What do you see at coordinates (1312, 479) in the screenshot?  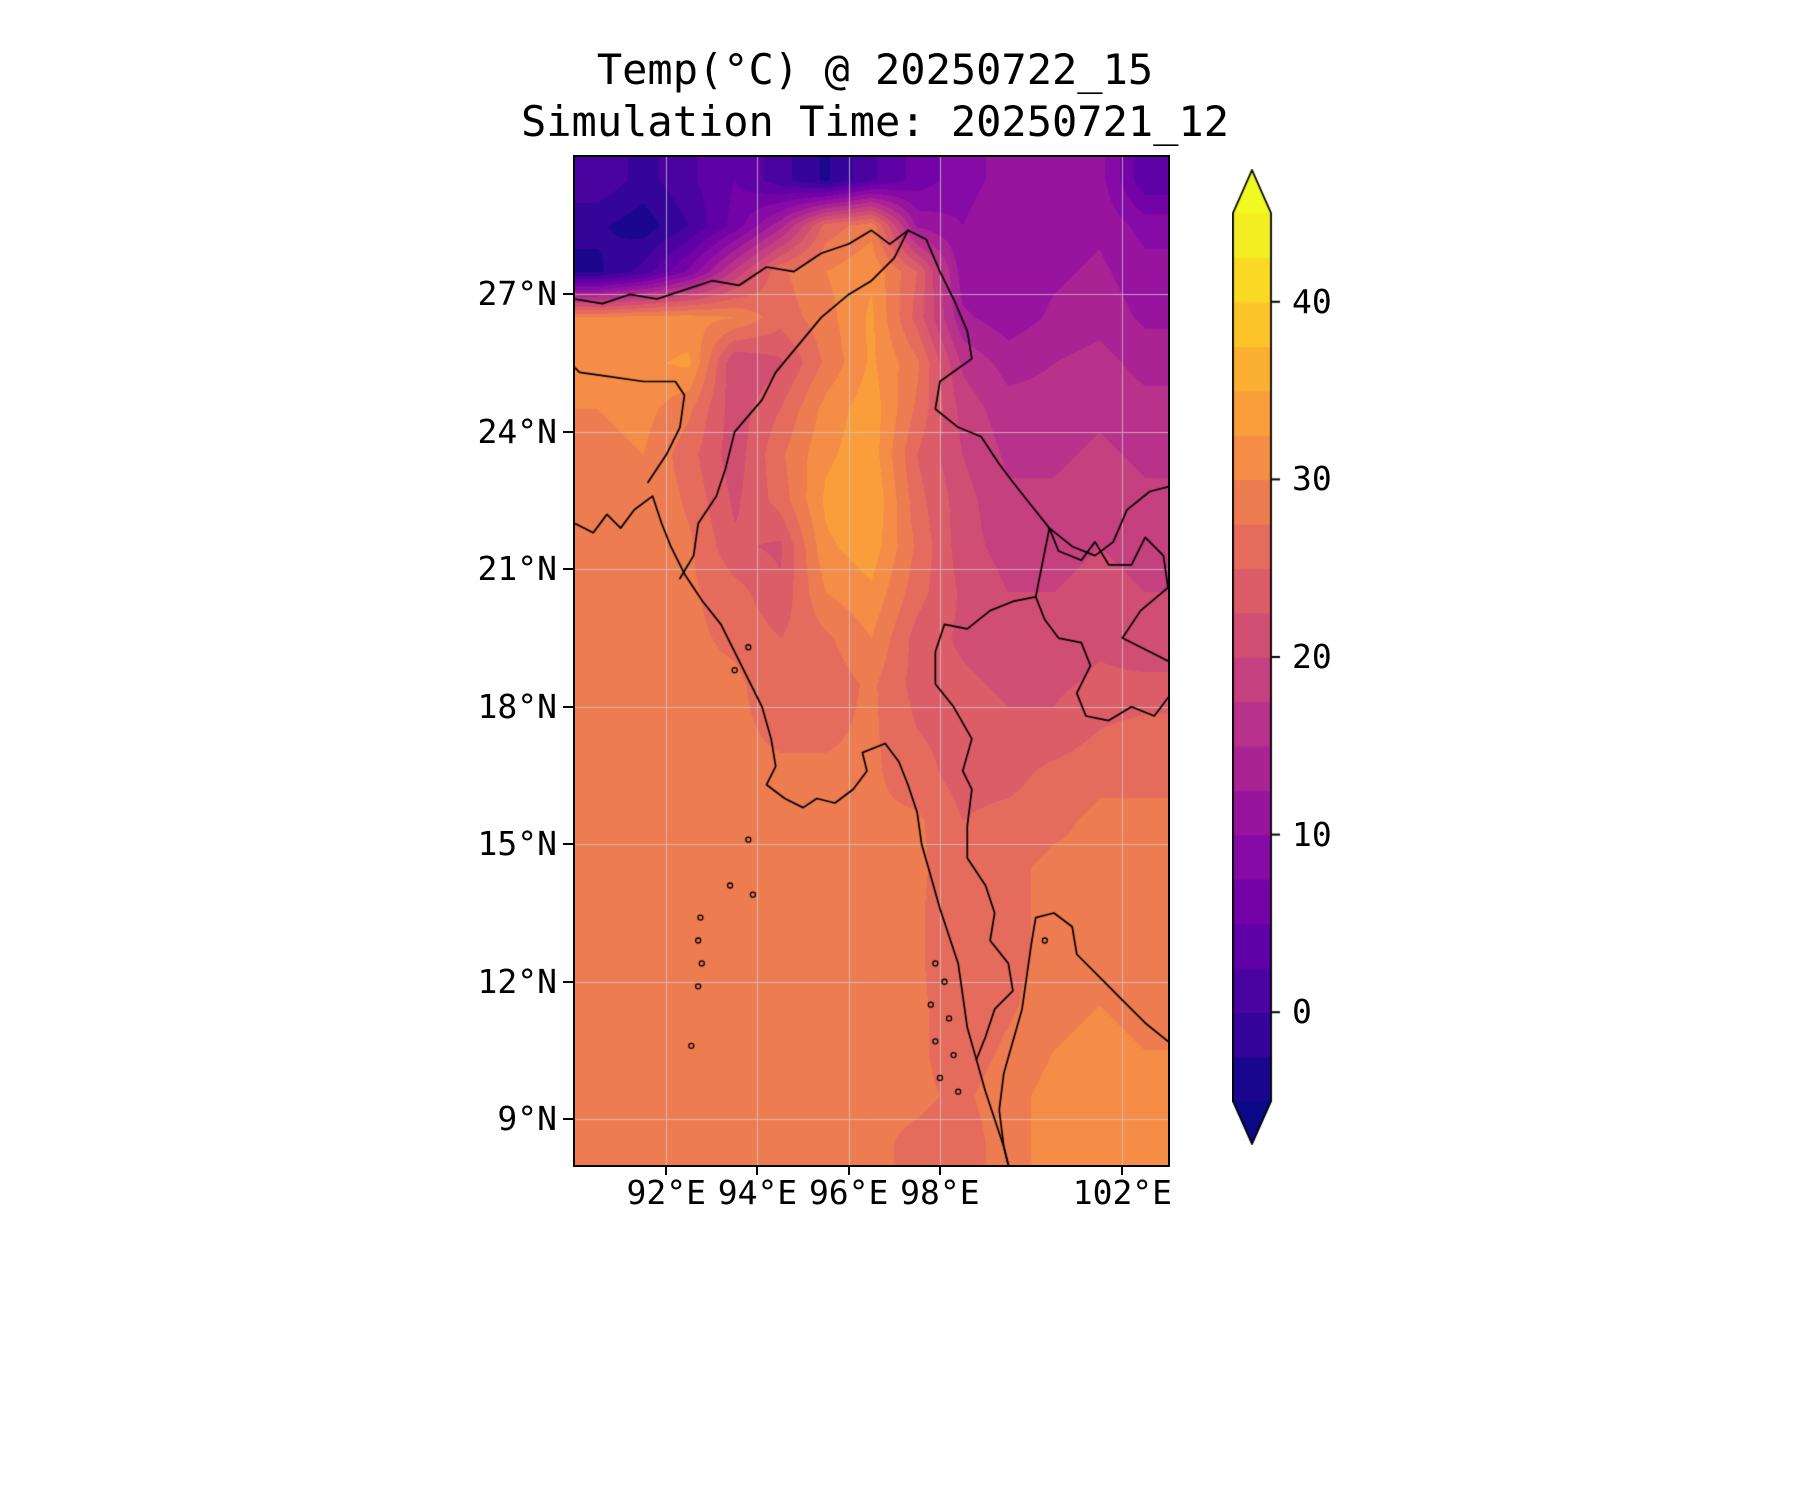 I see `colorbar-tick-label: 30` at bounding box center [1312, 479].